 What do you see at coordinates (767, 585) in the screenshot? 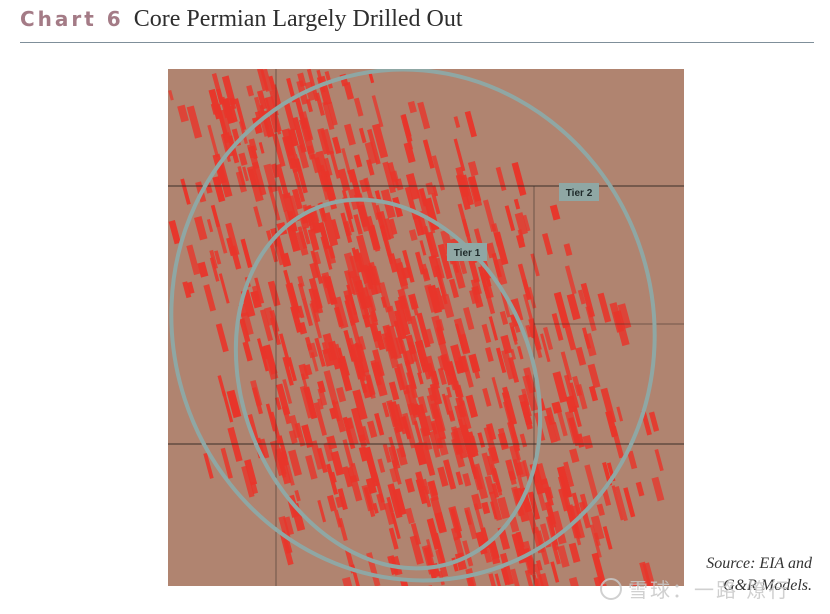
I see `source-line-2: G&R Models.` at bounding box center [767, 585].